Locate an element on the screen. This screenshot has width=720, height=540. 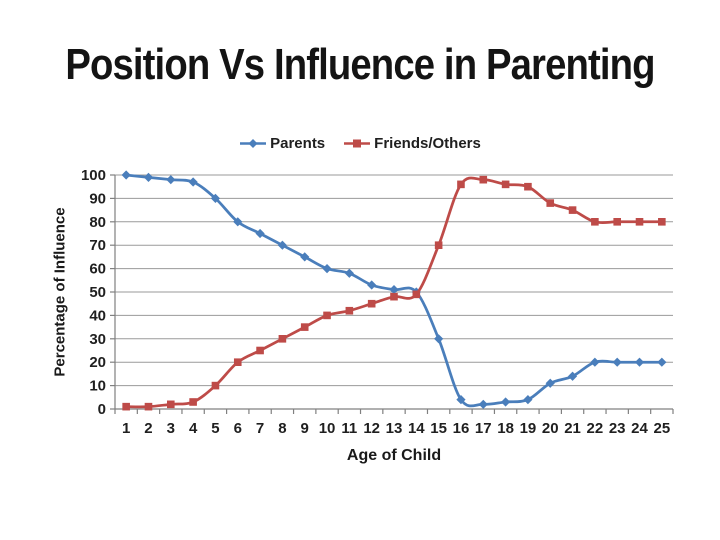
svg-text: 90 is located at coordinates (97, 198).